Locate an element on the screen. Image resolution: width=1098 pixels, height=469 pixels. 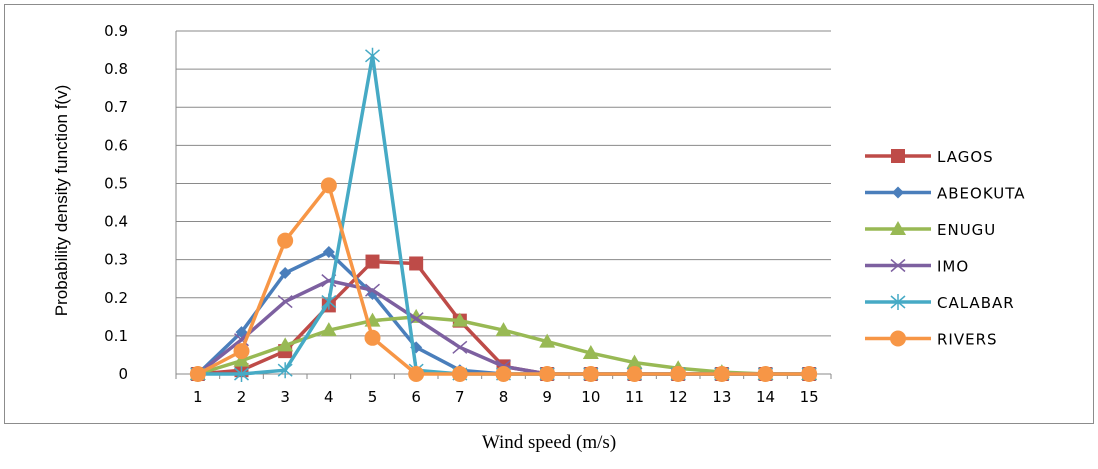
x-axis-title: Wind speed (m/s) is located at coordinates (549, 442).